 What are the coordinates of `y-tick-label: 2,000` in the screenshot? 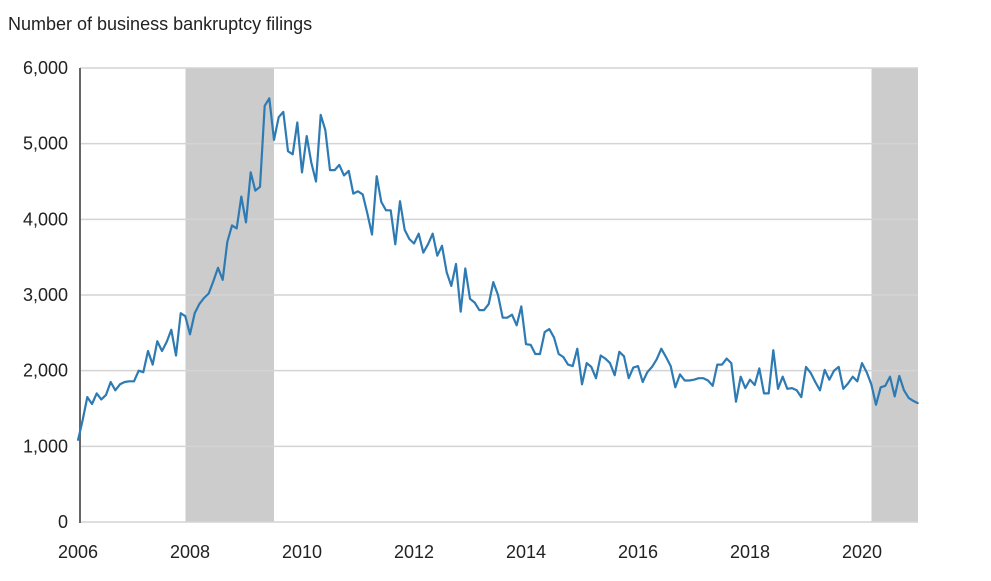 It's located at (45, 371).